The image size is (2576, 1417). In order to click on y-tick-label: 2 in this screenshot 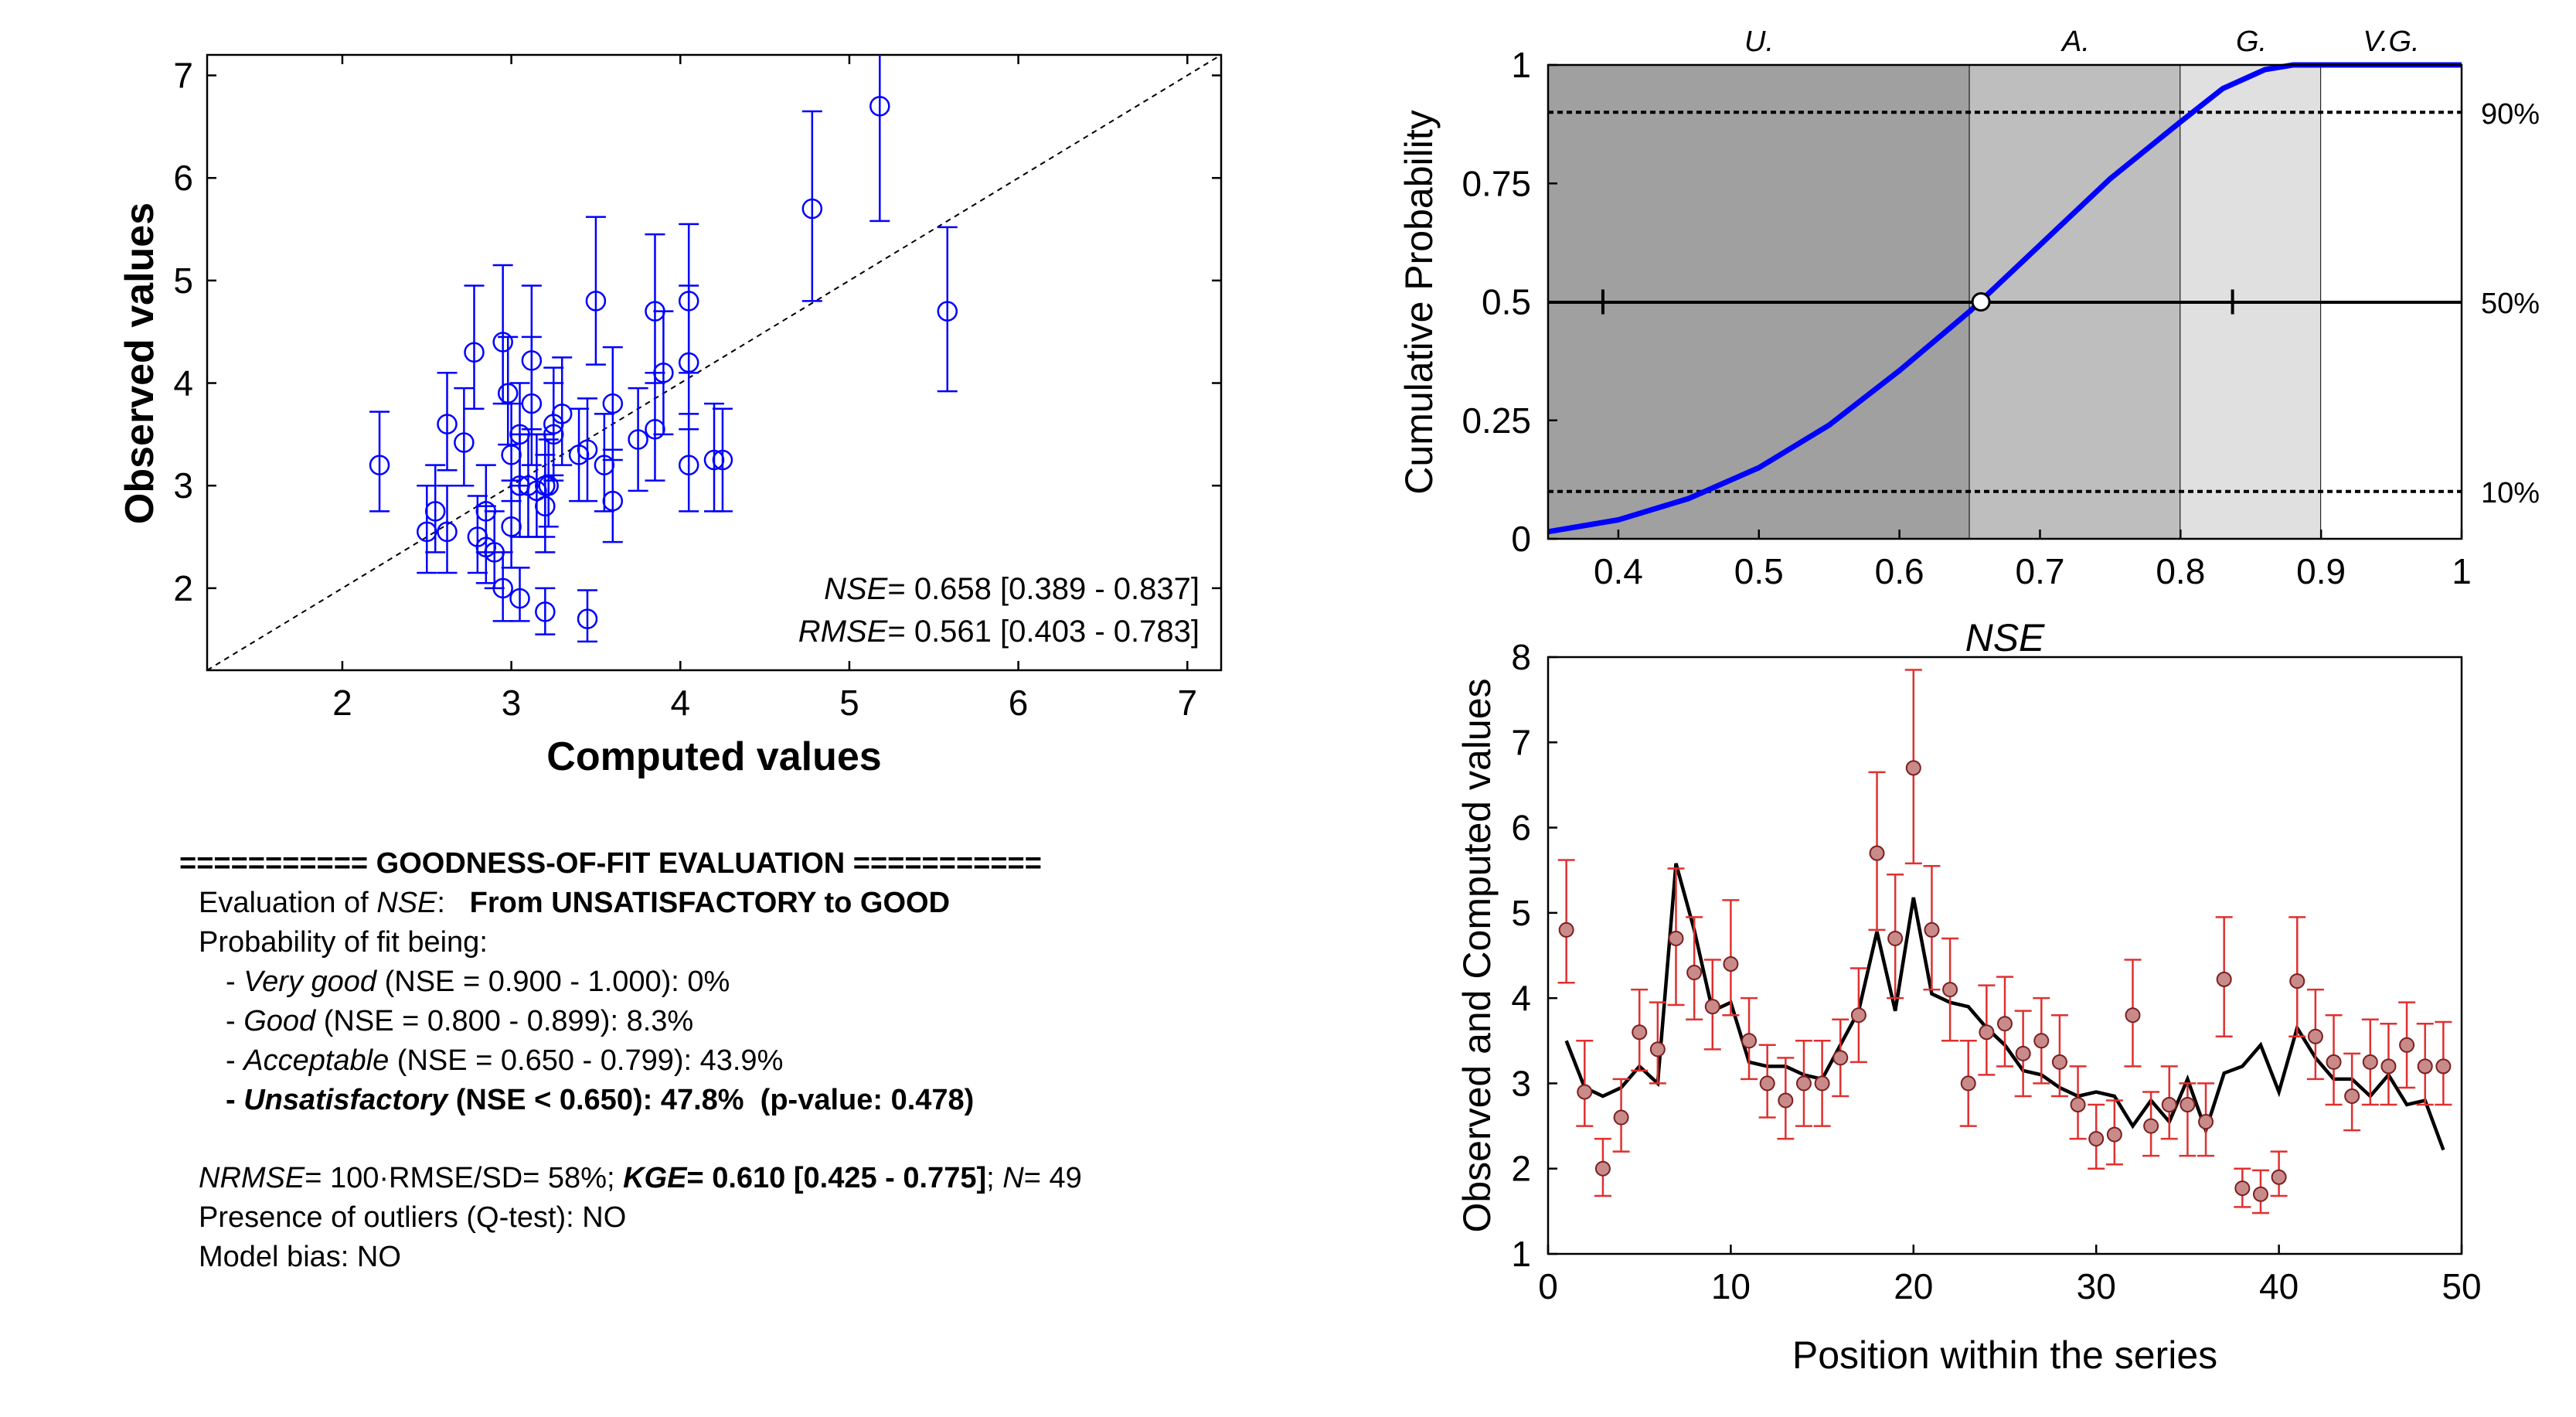, I will do `click(183, 588)`.